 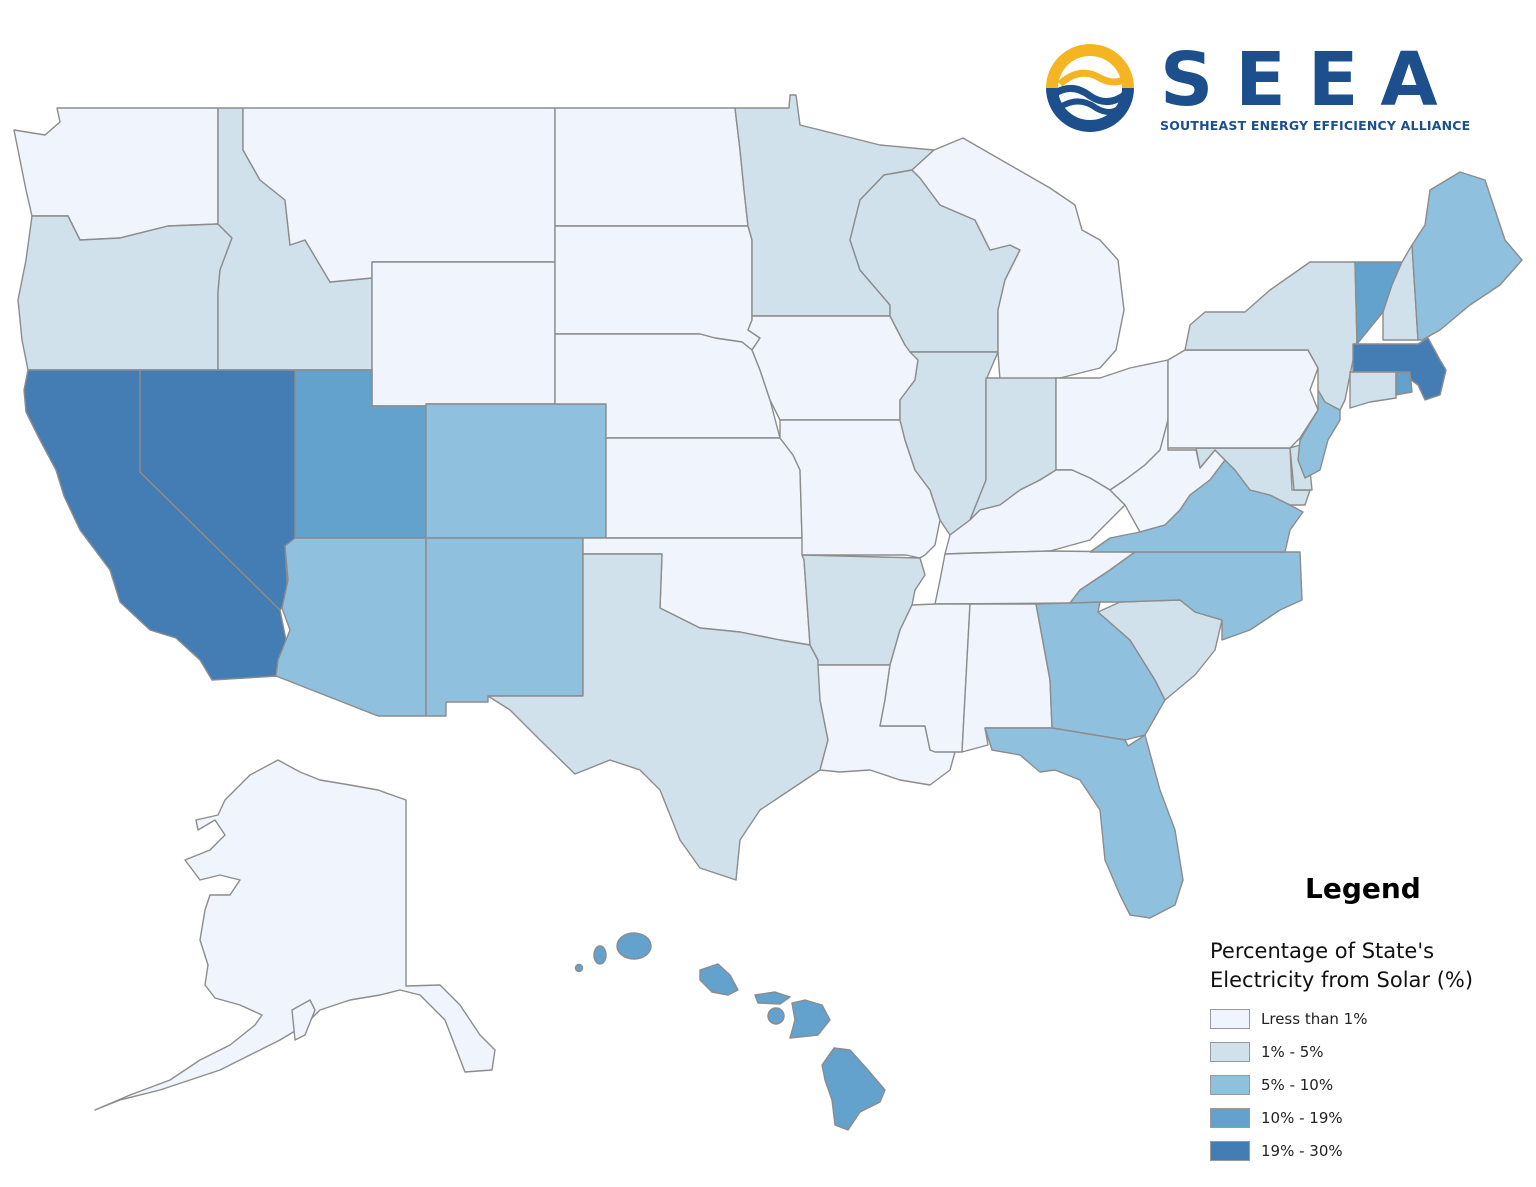 I want to click on state-alaska-kodiak, so click(x=303, y=1020).